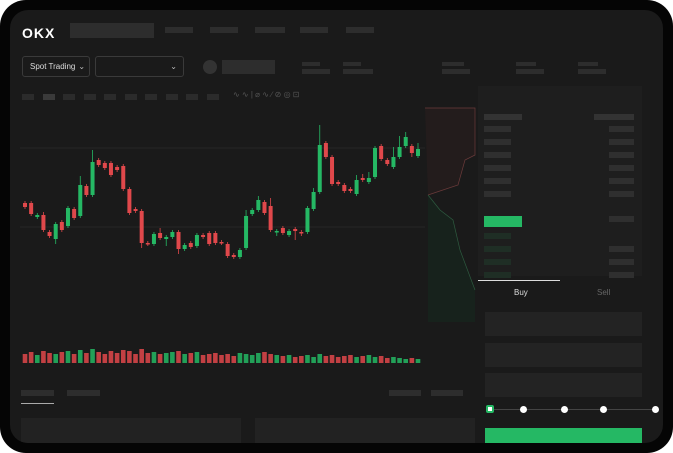 This screenshot has width=673, height=453. I want to click on last-price, so click(503, 221).